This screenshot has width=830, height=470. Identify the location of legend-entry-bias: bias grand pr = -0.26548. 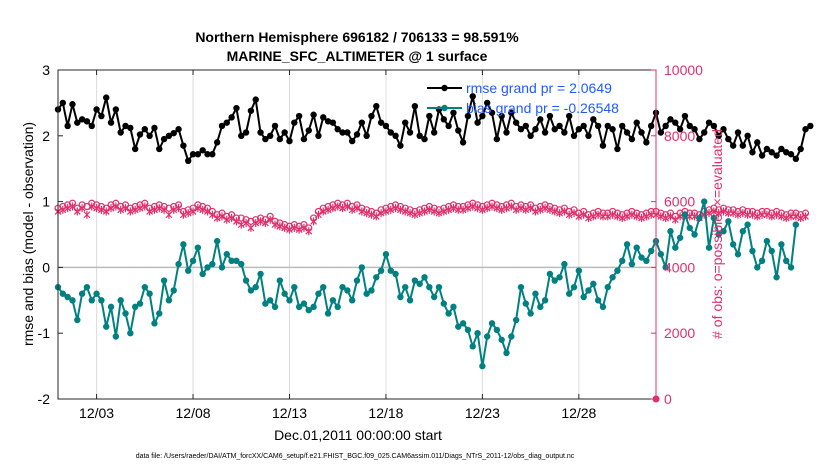
(523, 108).